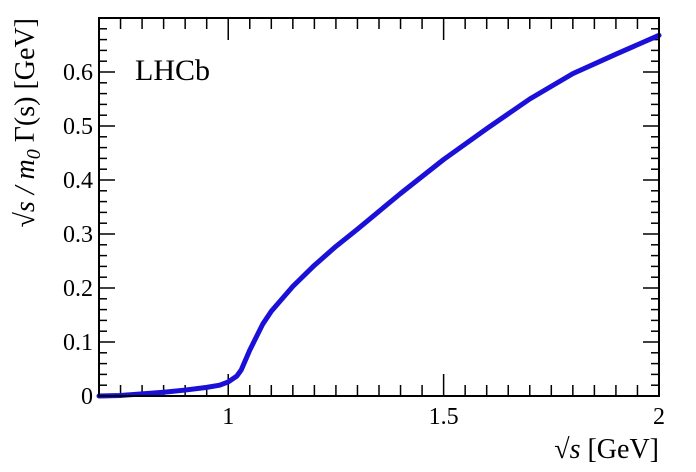  What do you see at coordinates (78, 181) in the screenshot?
I see `y-tick-label: 0.4` at bounding box center [78, 181].